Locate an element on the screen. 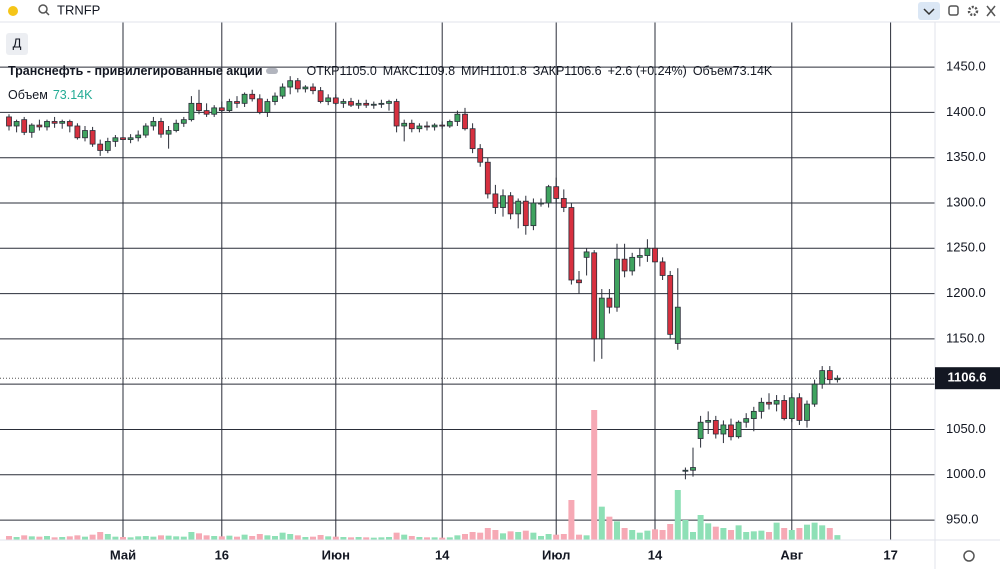  dropdown-icon is located at coordinates (929, 12).